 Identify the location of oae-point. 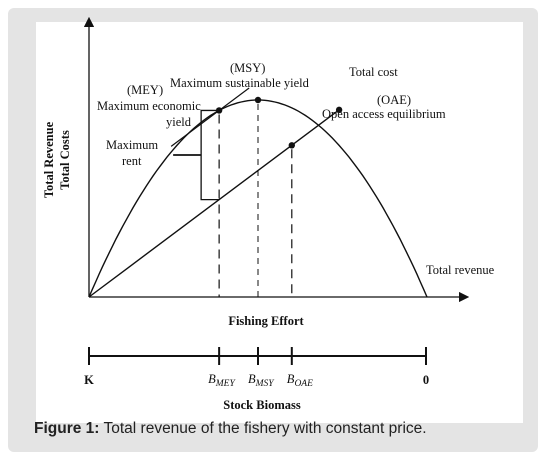
(291, 145).